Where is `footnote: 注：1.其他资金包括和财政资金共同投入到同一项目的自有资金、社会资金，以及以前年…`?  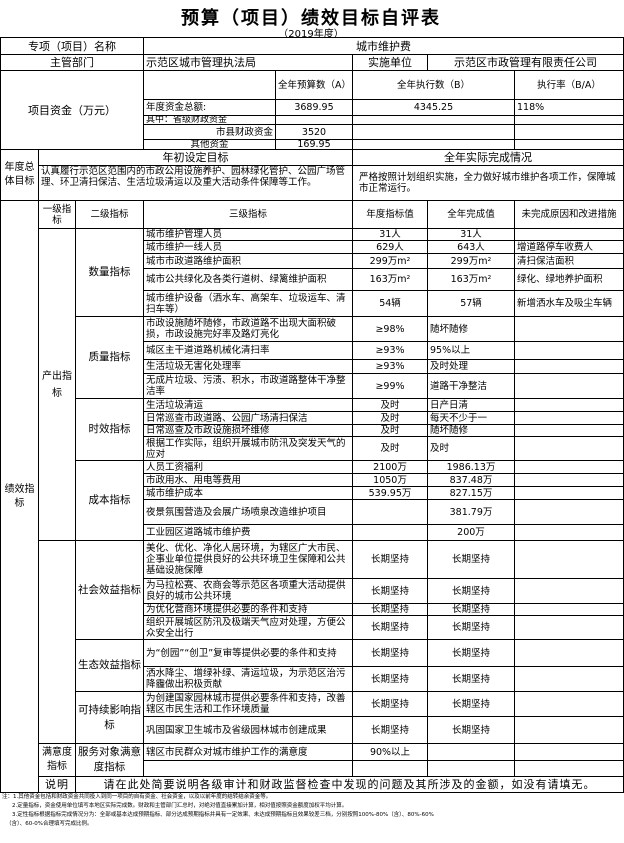 footnote: 注：1.其他资金包括和财政资金共同投入到同一项目的自有资金、社会资金，以及以前年… is located at coordinates (137, 797).